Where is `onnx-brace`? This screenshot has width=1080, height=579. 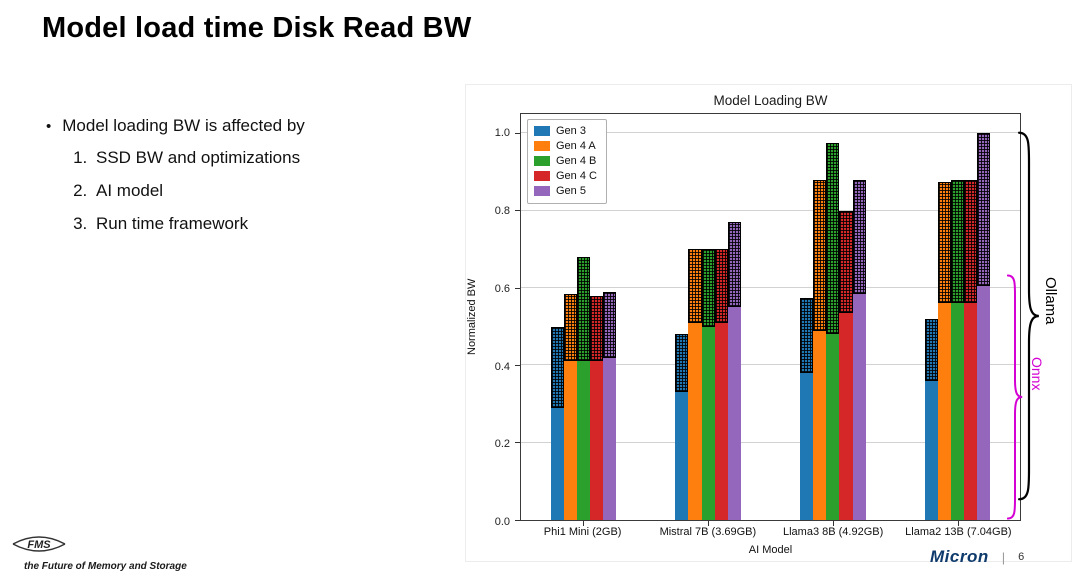 onnx-brace is located at coordinates (1015, 397).